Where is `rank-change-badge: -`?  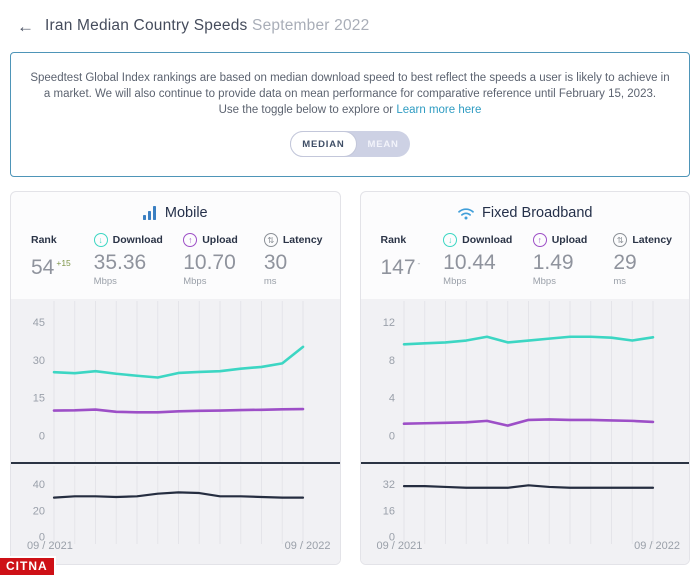
rank-change-badge: - is located at coordinates (419, 263).